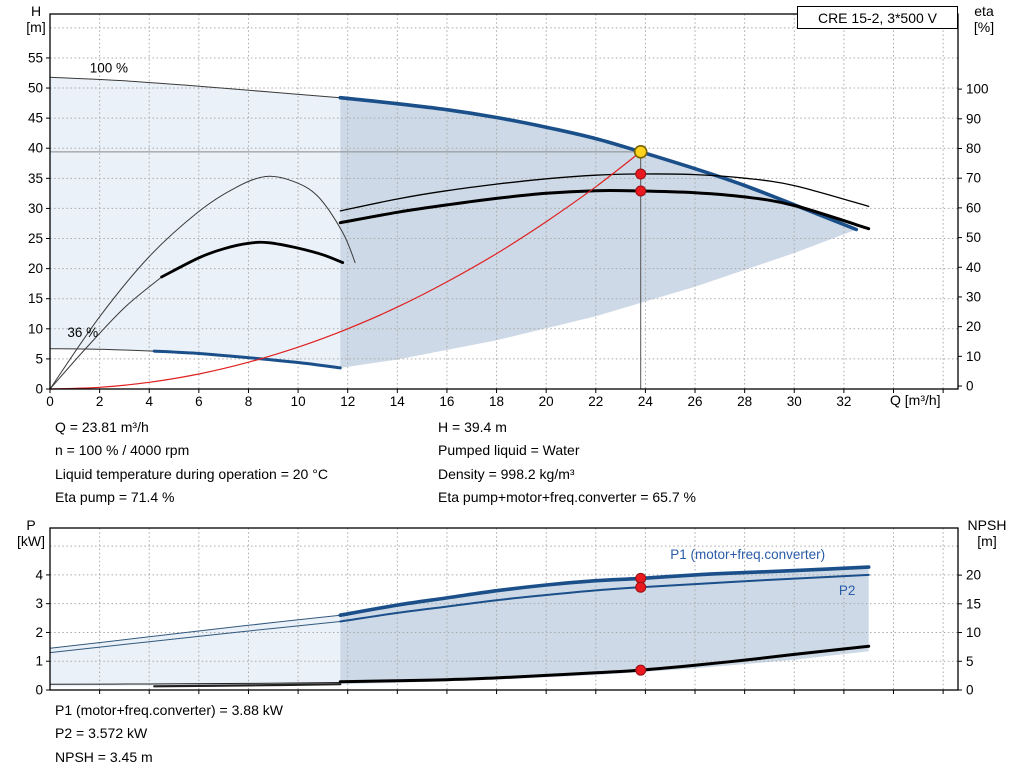  What do you see at coordinates (35, 118) in the screenshot?
I see `y-left-tick-label: 45` at bounding box center [35, 118].